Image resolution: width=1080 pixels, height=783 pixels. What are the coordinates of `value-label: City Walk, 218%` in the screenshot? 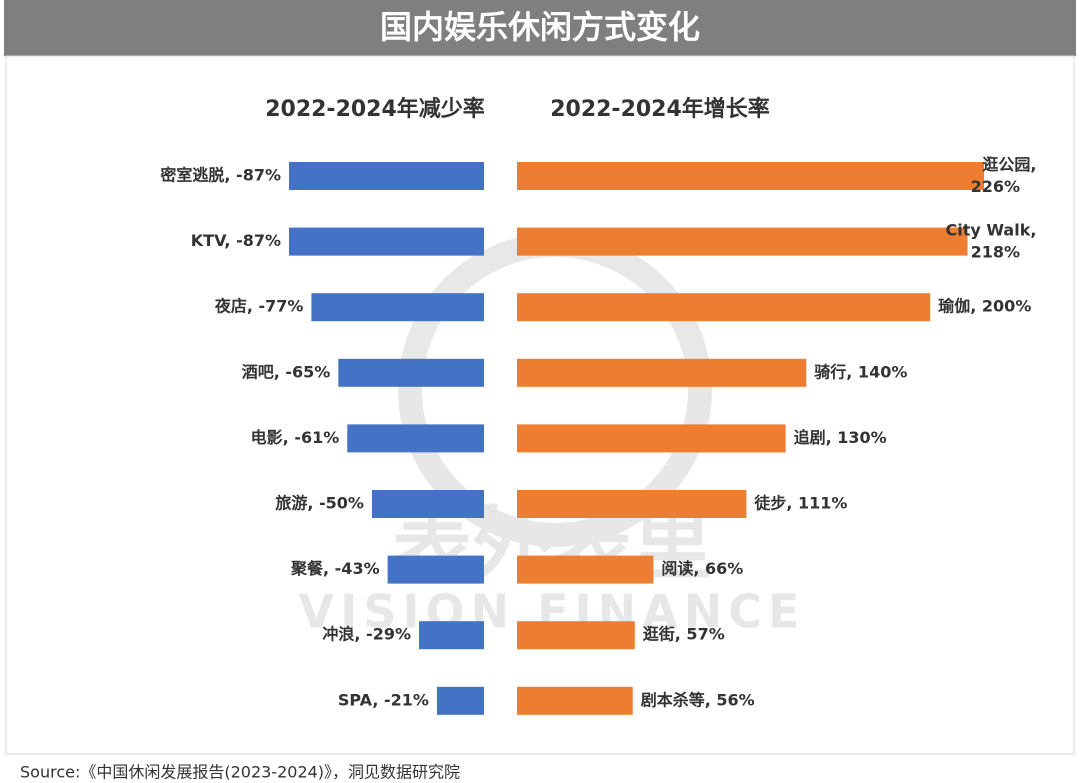 It's located at (993, 240).